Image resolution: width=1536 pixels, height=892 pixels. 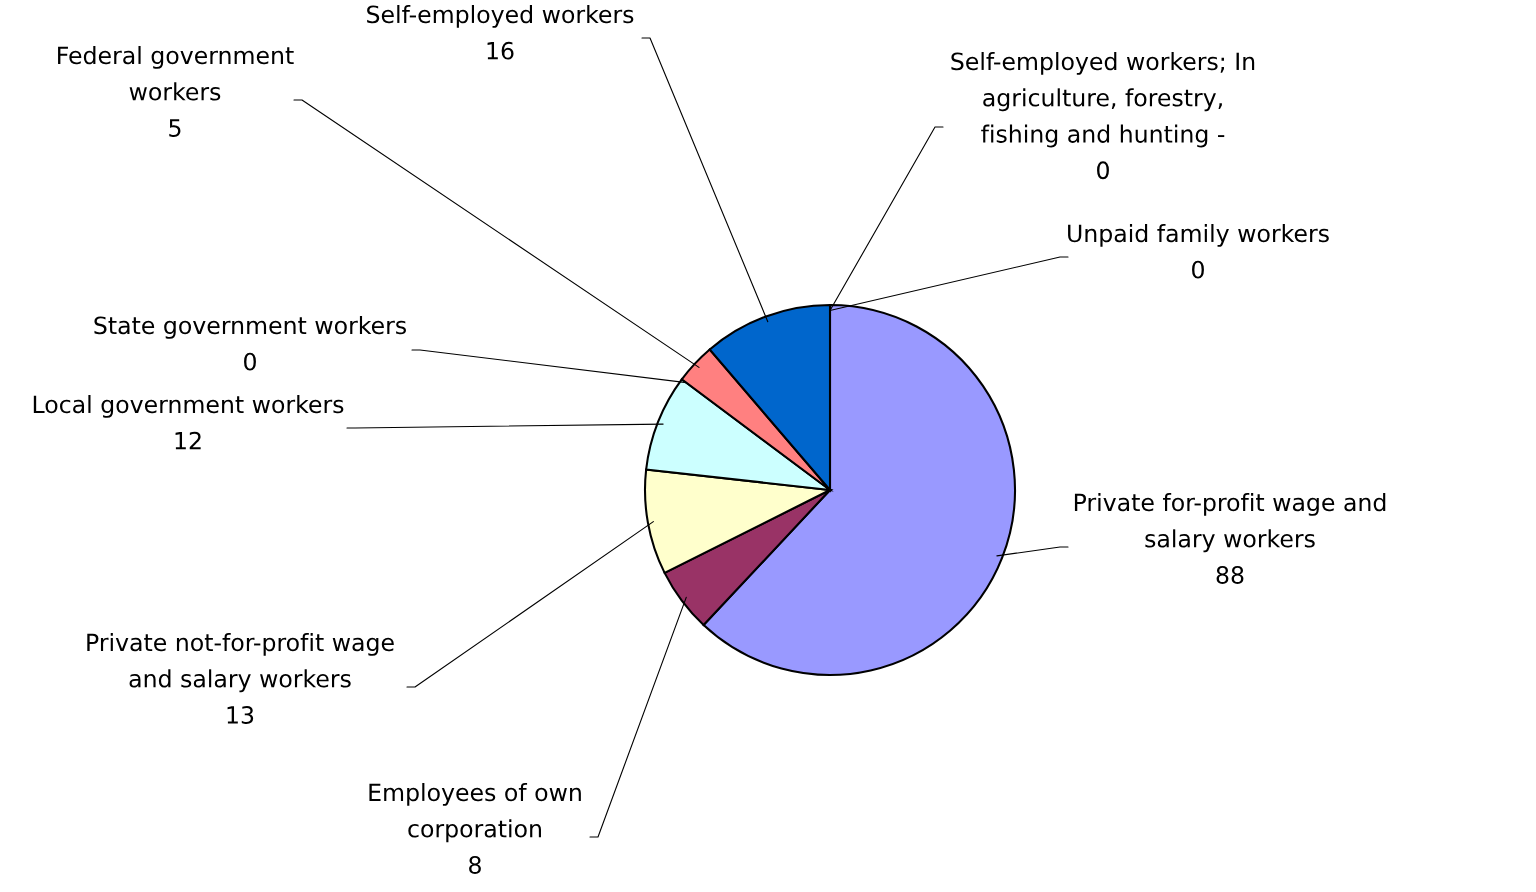 What do you see at coordinates (475, 813) in the screenshot?
I see `slice-label: Employees of own corporation` at bounding box center [475, 813].